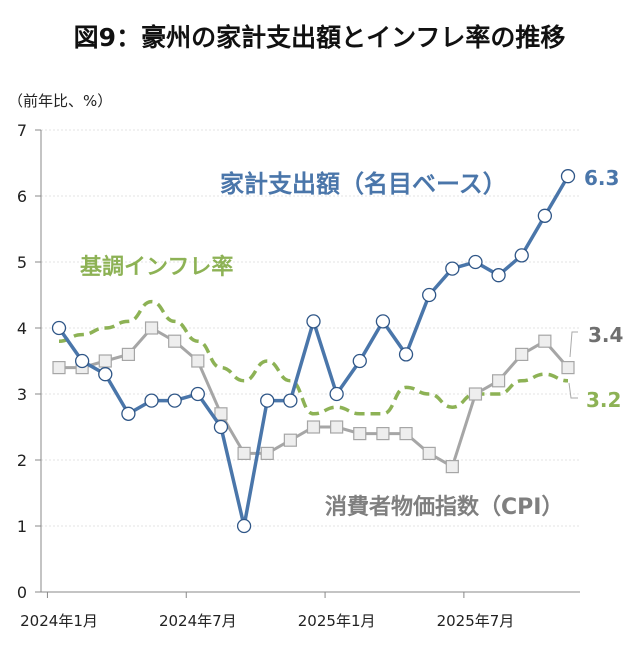 The width and height of the screenshot is (639, 651). Describe the element at coordinates (59, 621) in the screenshot. I see `x-tick-label: 2024年1月` at that location.